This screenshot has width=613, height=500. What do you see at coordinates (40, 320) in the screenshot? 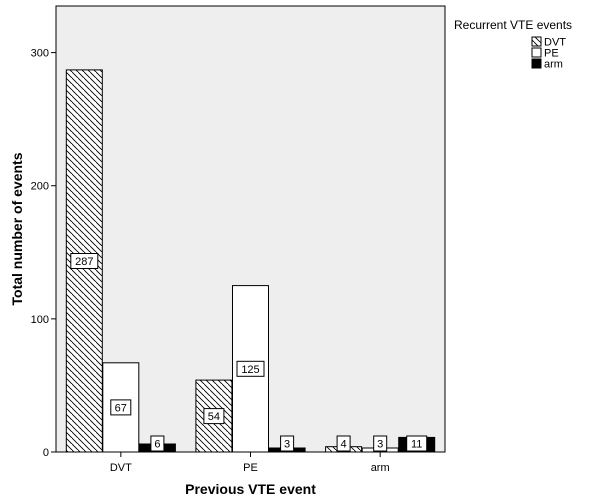
I see `y-tick-label: 100` at bounding box center [40, 320].